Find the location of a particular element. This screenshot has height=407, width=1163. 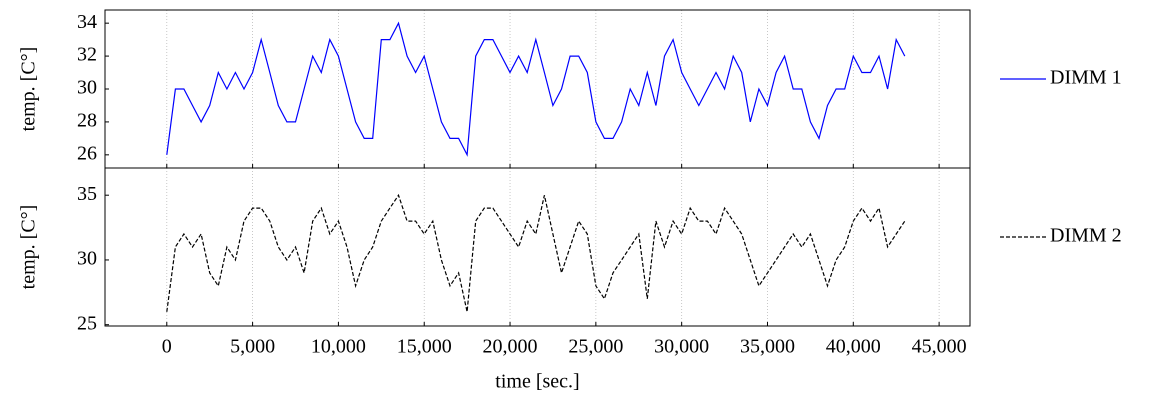

x-tick-label: 40,000 is located at coordinates (853, 347).